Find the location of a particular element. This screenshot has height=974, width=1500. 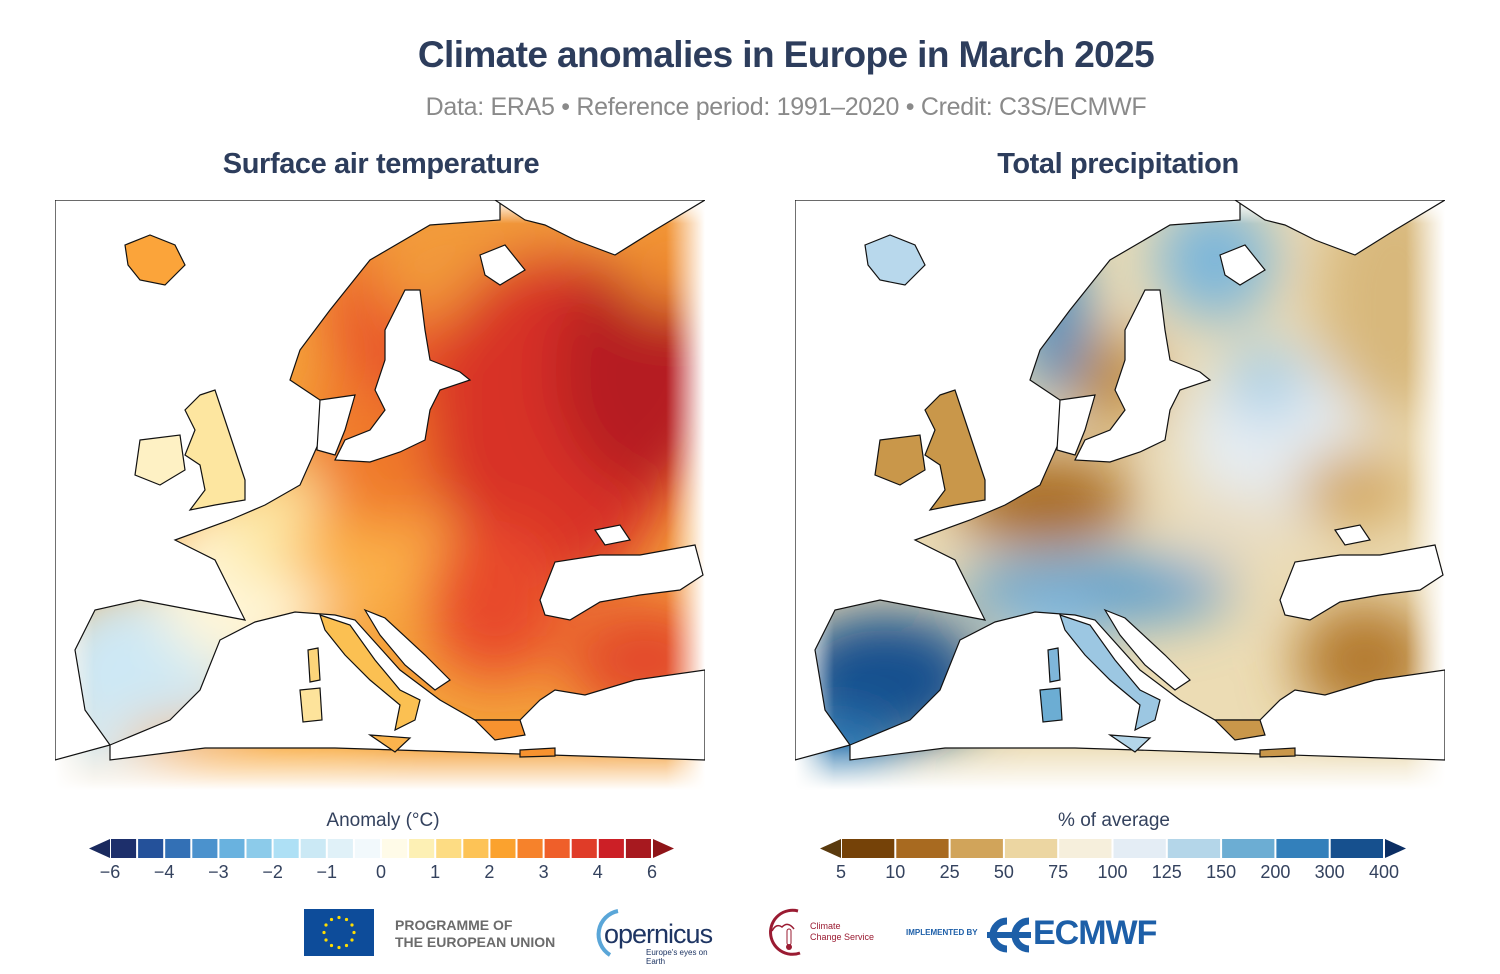

colorbar-tick-label: 50 is located at coordinates (1003, 872).